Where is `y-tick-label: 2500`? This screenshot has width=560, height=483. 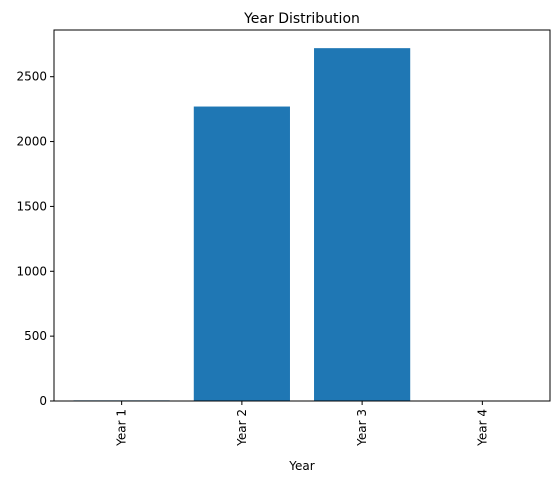 y-tick-label: 2500 is located at coordinates (31, 77).